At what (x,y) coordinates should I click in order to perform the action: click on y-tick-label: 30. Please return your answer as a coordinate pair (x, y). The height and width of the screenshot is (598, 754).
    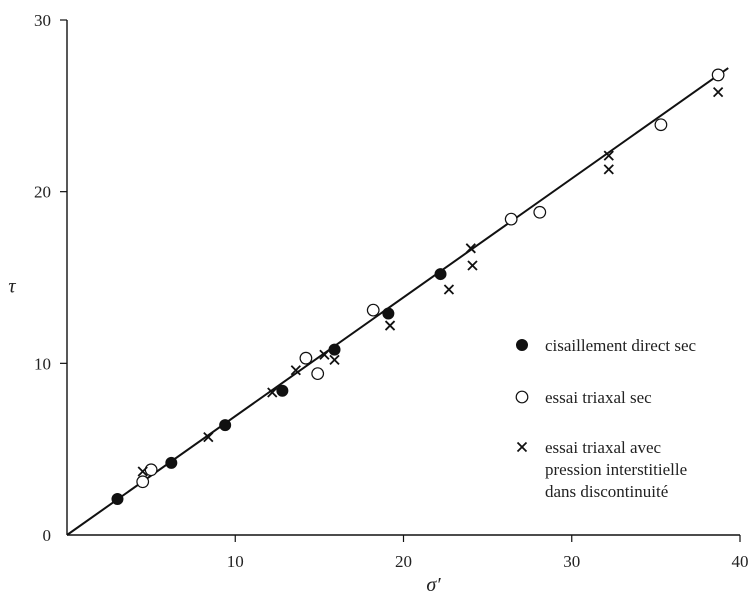
    Looking at the image, I should click on (42, 20).